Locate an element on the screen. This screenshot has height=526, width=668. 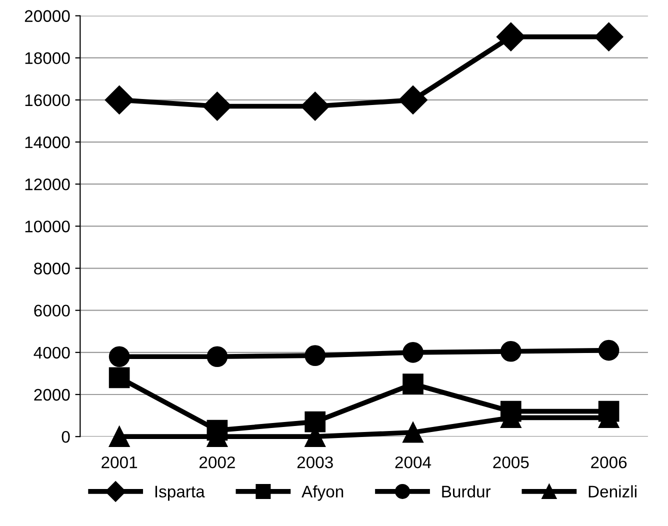
y-tick-label: 18000 is located at coordinates (47, 58).